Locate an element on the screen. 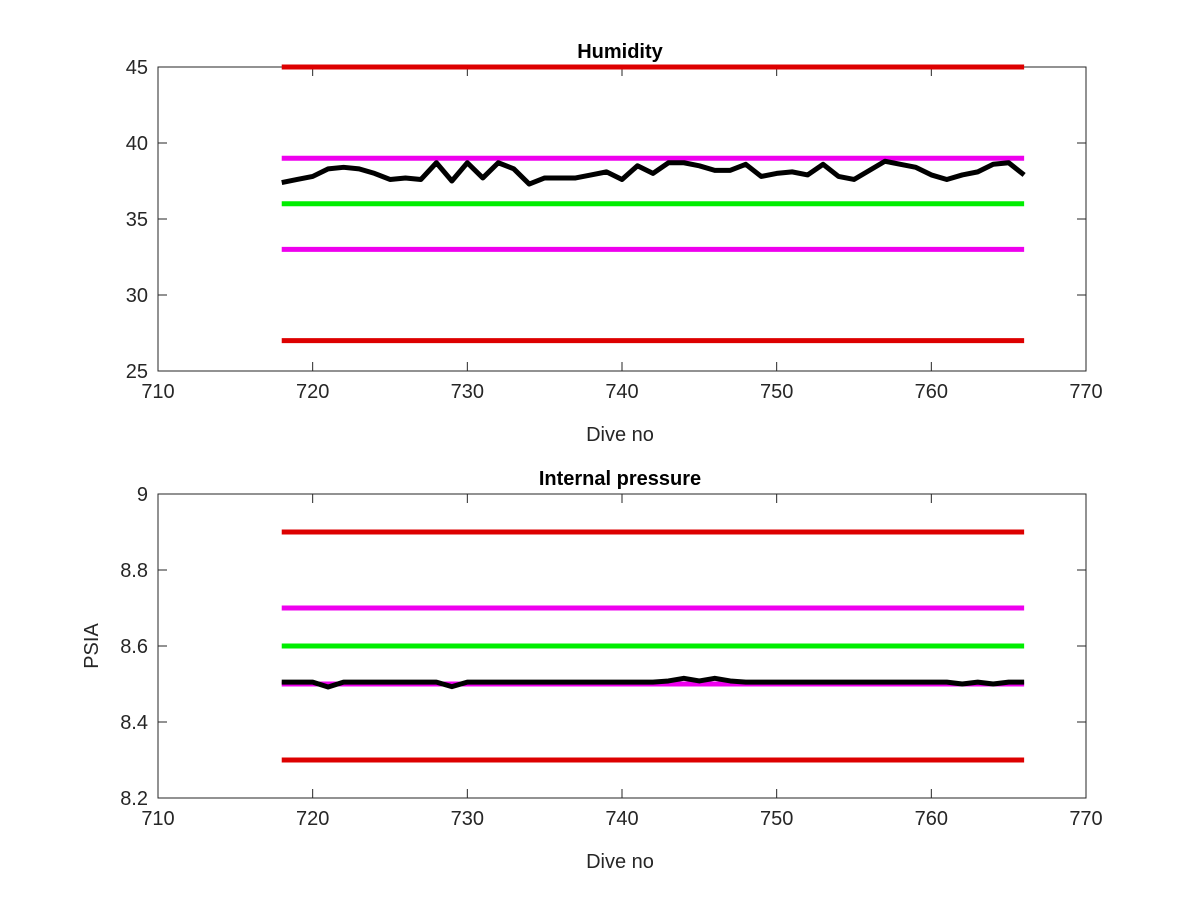 The image size is (1200, 900). humidity-y-tick-label: 30 is located at coordinates (137, 296).